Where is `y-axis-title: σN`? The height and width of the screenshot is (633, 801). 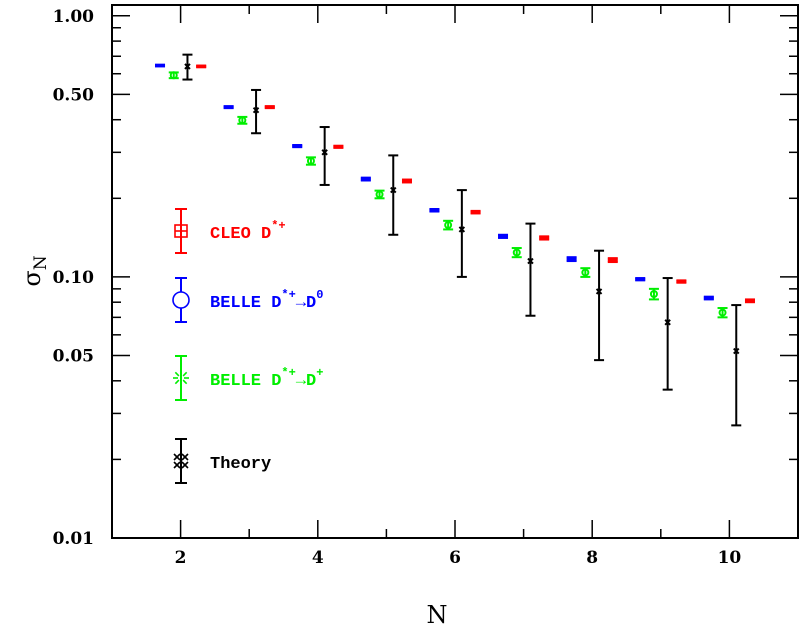
y-axis-title: σN is located at coordinates (34, 270).